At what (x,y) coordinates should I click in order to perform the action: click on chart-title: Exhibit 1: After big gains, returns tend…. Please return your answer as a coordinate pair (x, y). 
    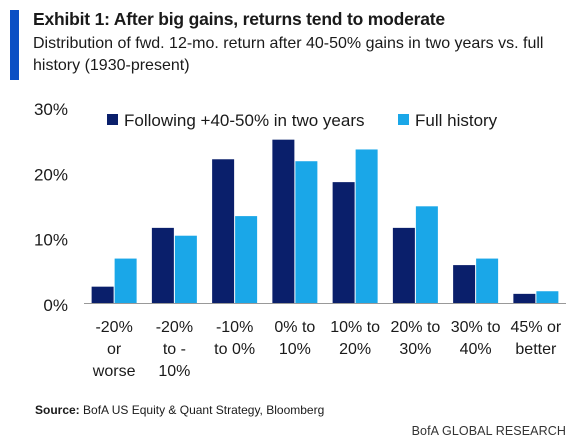
    Looking at the image, I should click on (239, 19).